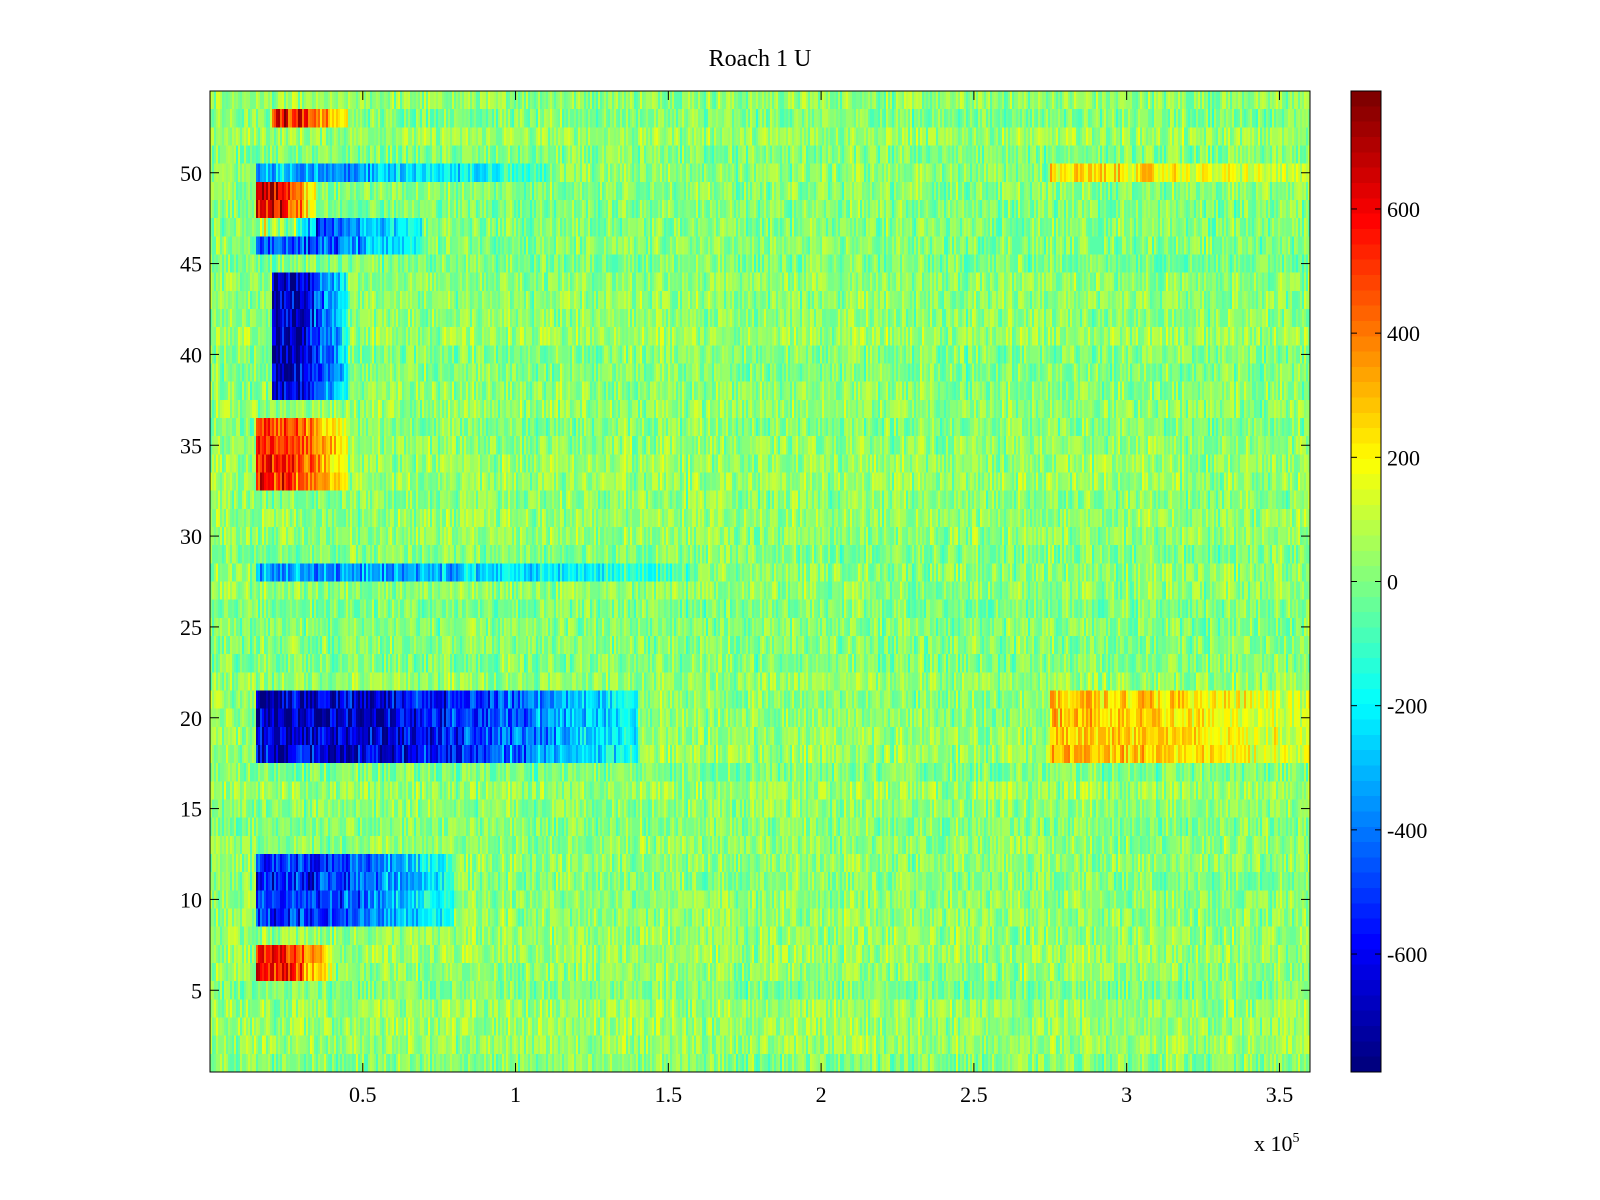 Image resolution: width=1600 pixels, height=1200 pixels. I want to click on x-multiplier-exponent: 5, so click(1296, 1138).